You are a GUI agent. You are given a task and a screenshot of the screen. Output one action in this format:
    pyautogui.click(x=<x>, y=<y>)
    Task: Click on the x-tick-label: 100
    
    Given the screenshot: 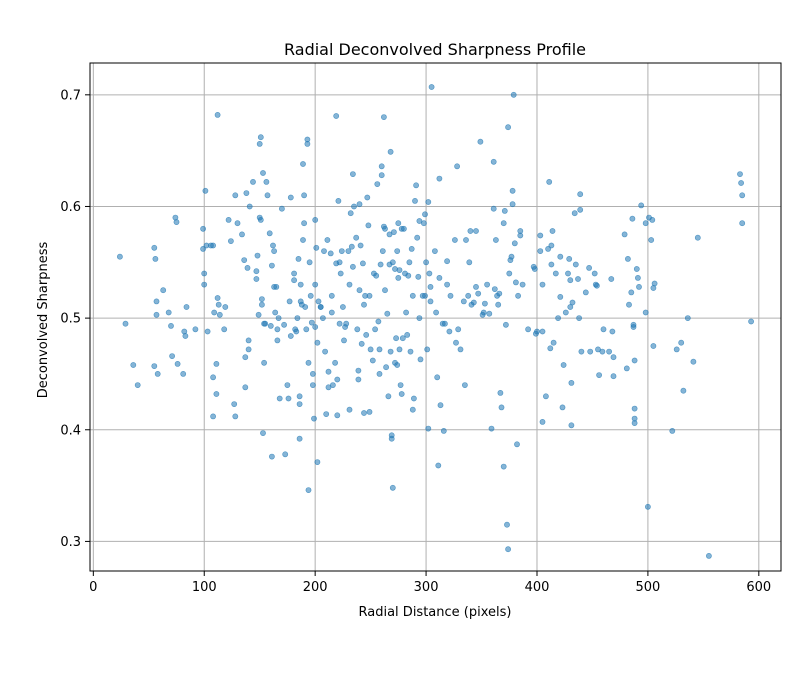 What is the action you would take?
    pyautogui.click(x=204, y=587)
    